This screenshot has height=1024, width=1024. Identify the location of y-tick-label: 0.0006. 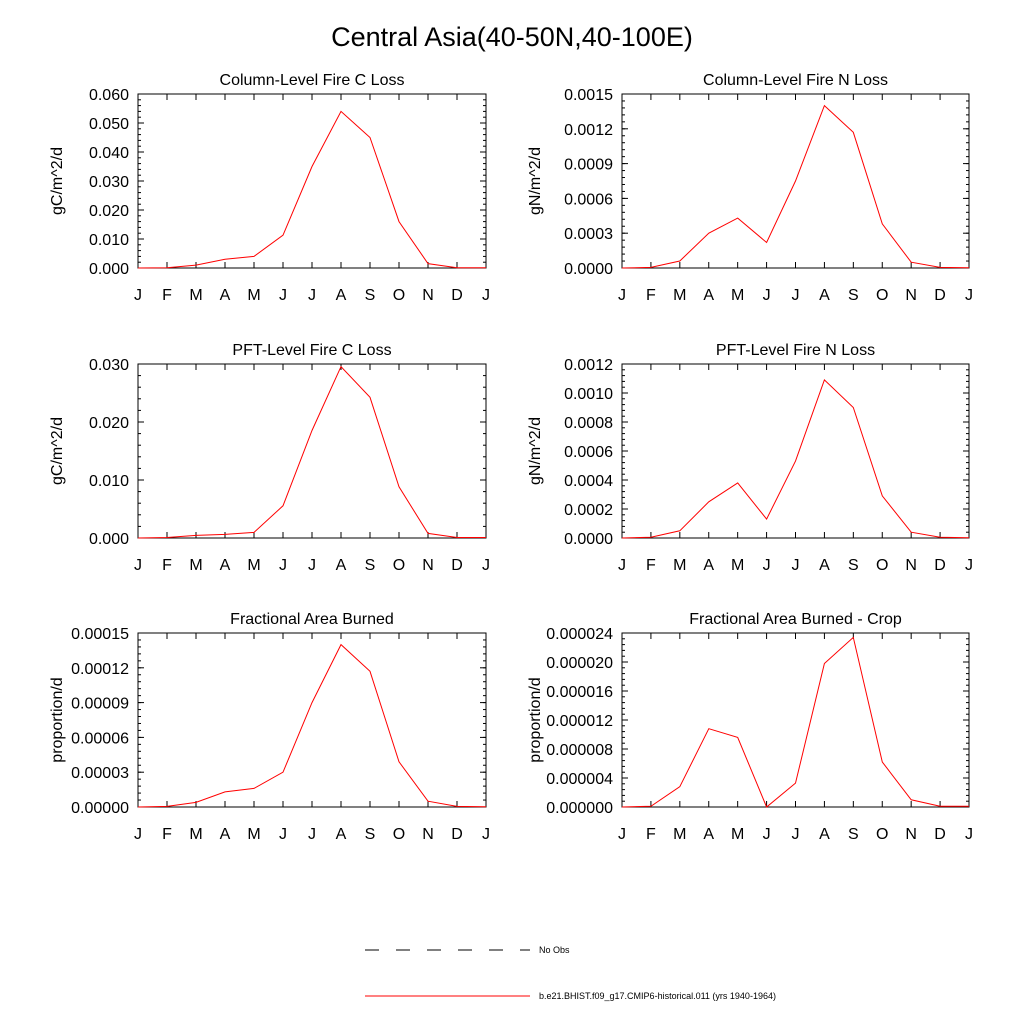
(588, 452).